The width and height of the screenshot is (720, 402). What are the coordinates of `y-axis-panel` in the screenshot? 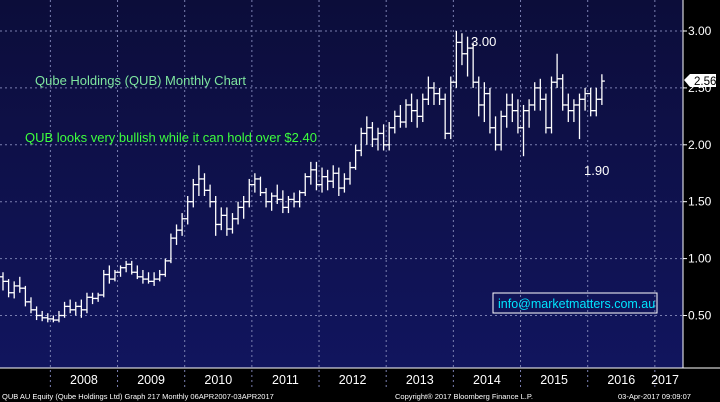 It's located at (701, 184).